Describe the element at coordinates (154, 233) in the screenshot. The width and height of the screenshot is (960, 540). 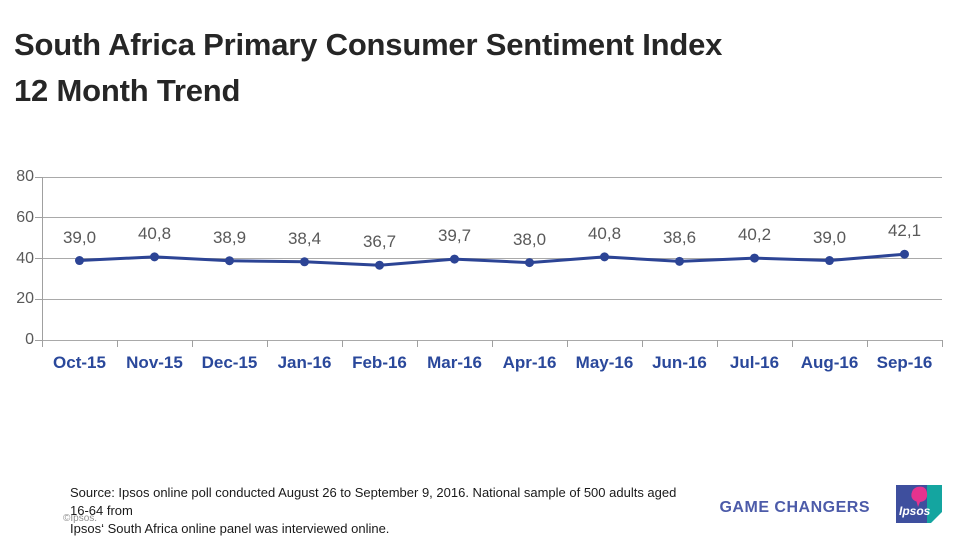
I see `data-label-nov-15: 40,8` at that location.